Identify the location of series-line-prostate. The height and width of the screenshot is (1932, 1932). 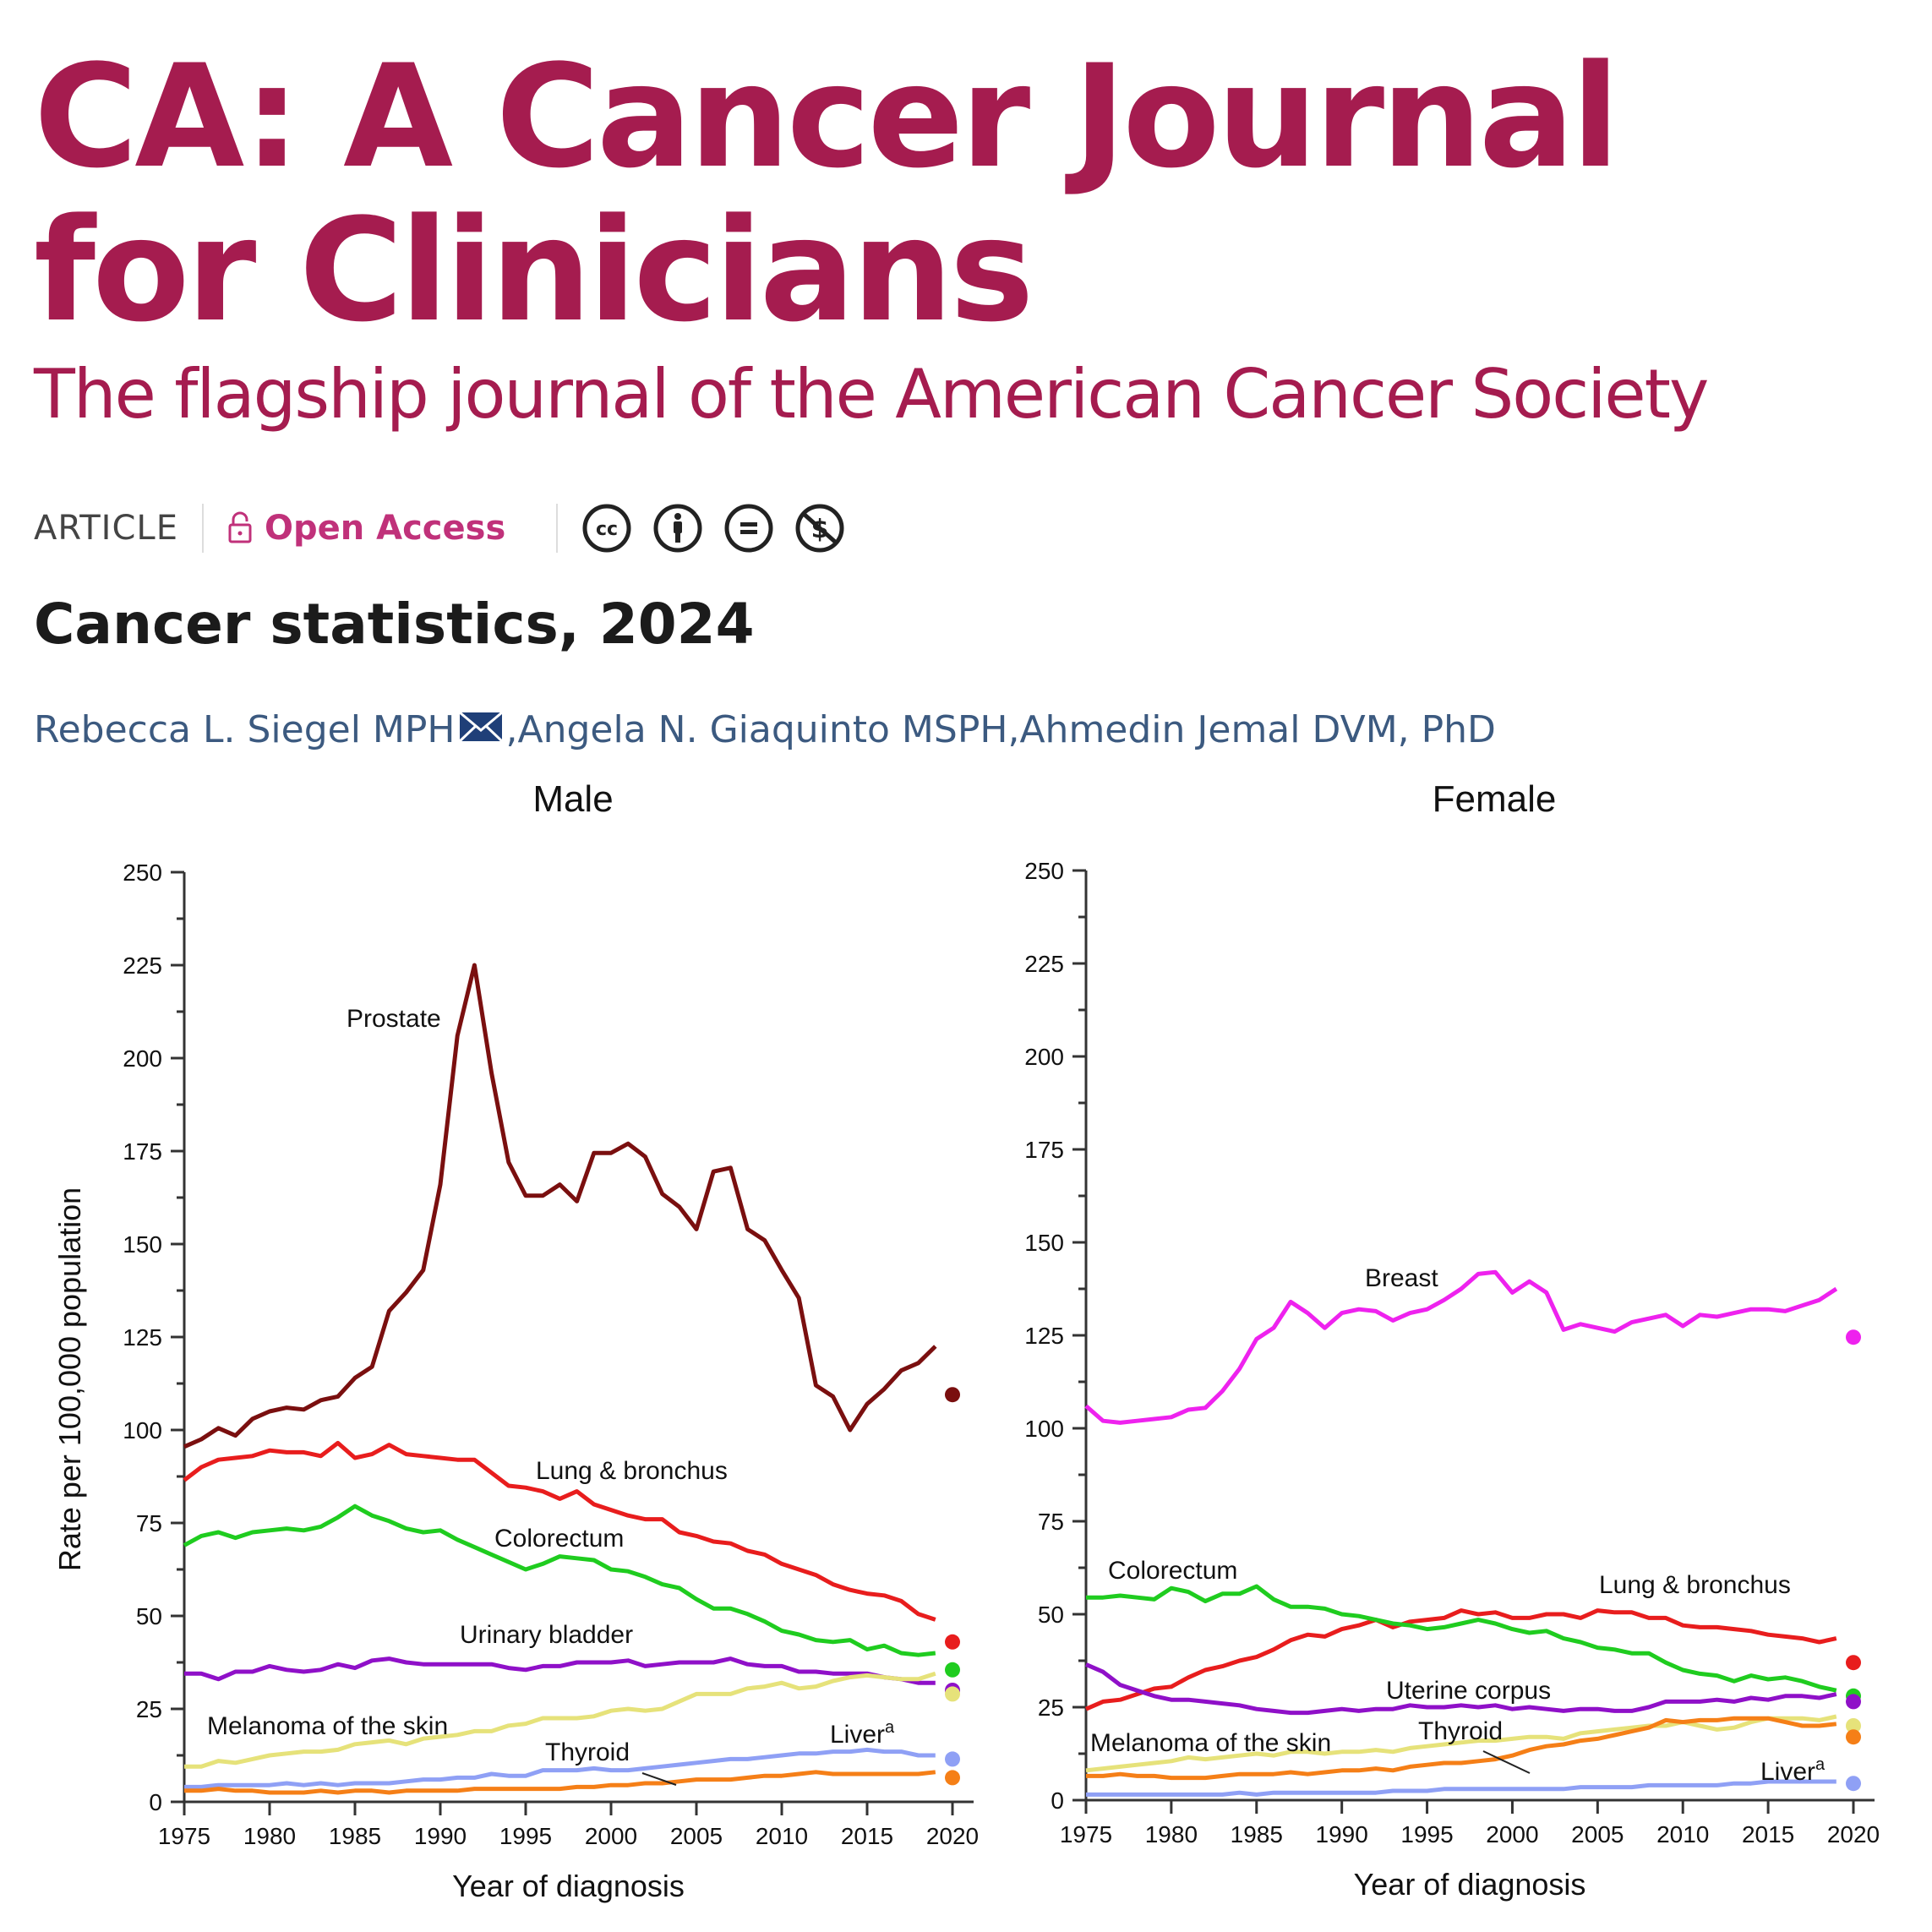
(560, 1206).